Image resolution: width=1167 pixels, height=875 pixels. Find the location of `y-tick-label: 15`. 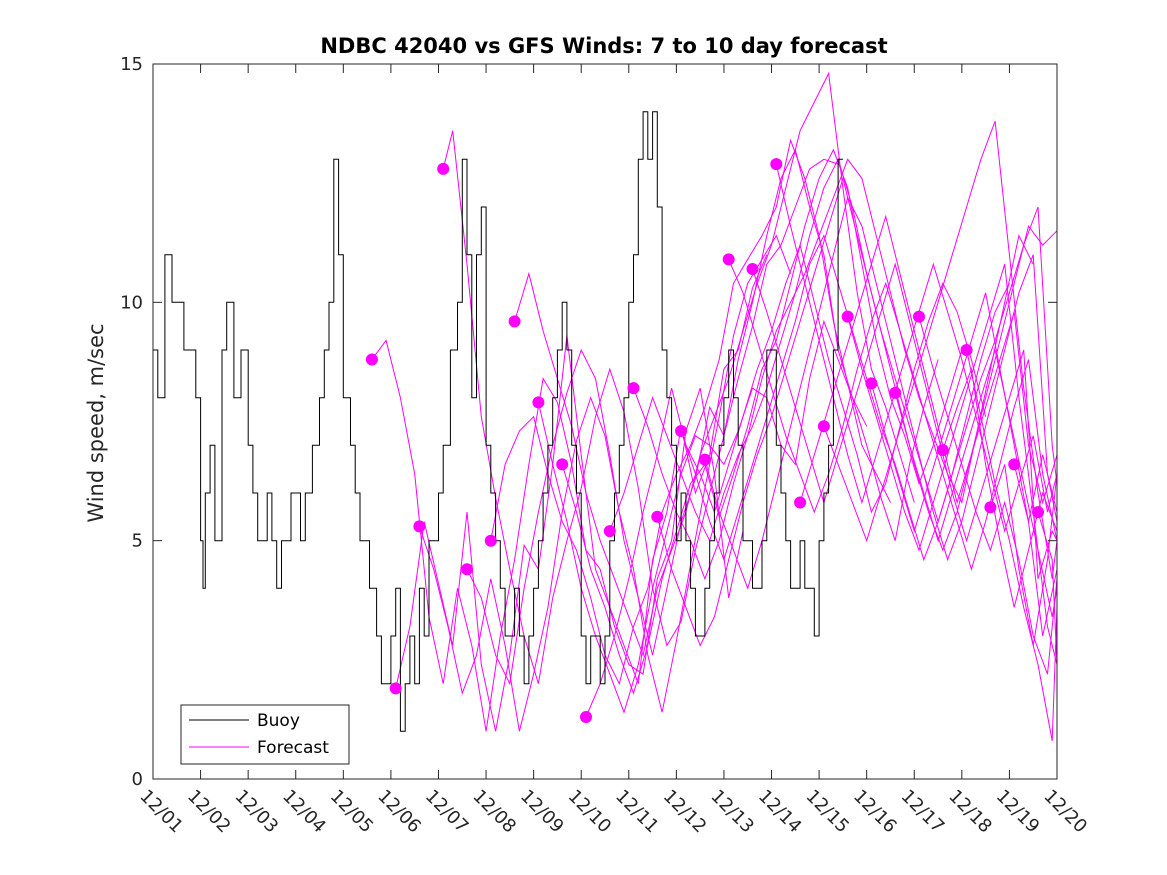

y-tick-label: 15 is located at coordinates (131, 64).